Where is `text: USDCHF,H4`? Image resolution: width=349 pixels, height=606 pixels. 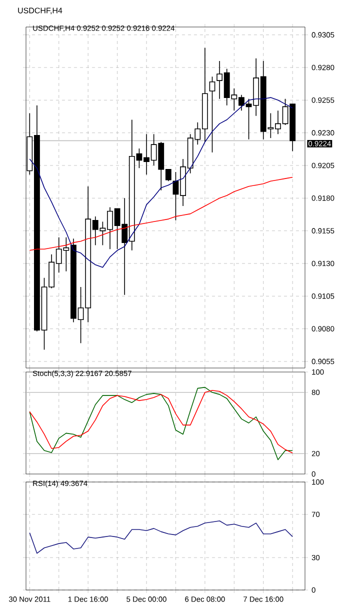
text: USDCHF,H4 is located at coordinates (40, 11).